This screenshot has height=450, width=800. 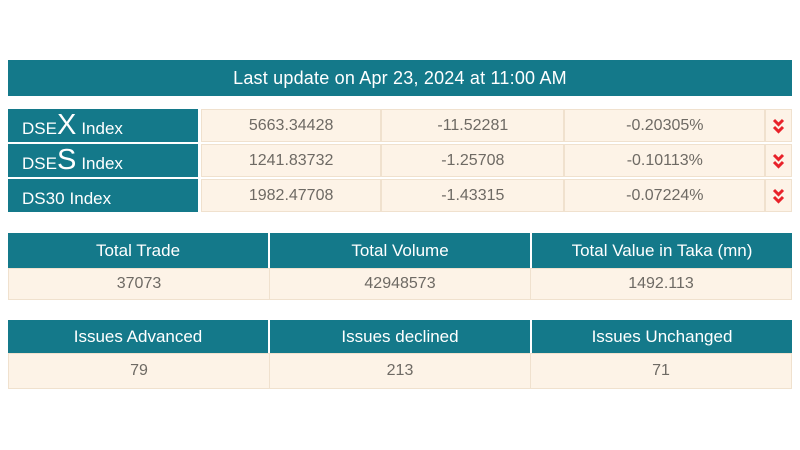 What do you see at coordinates (66, 160) in the screenshot?
I see `index-name-big-letter: S` at bounding box center [66, 160].